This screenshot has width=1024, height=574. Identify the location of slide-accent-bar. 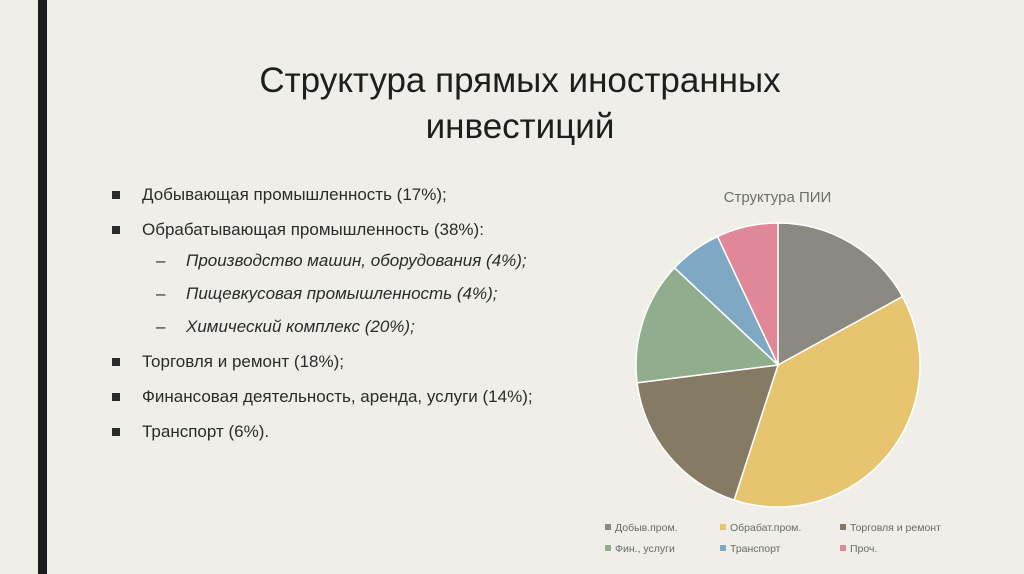
(42, 287).